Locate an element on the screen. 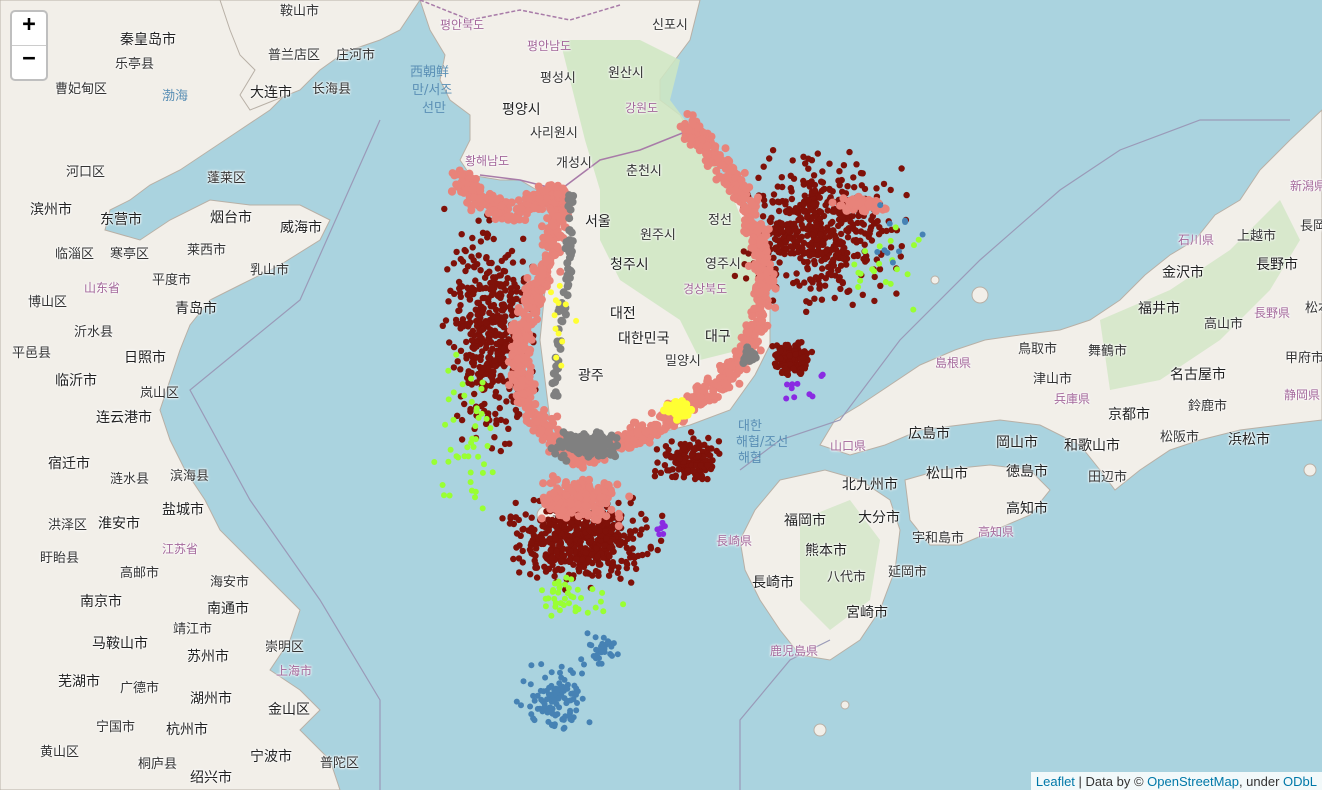  map-label: 평양시 is located at coordinates (521, 110).